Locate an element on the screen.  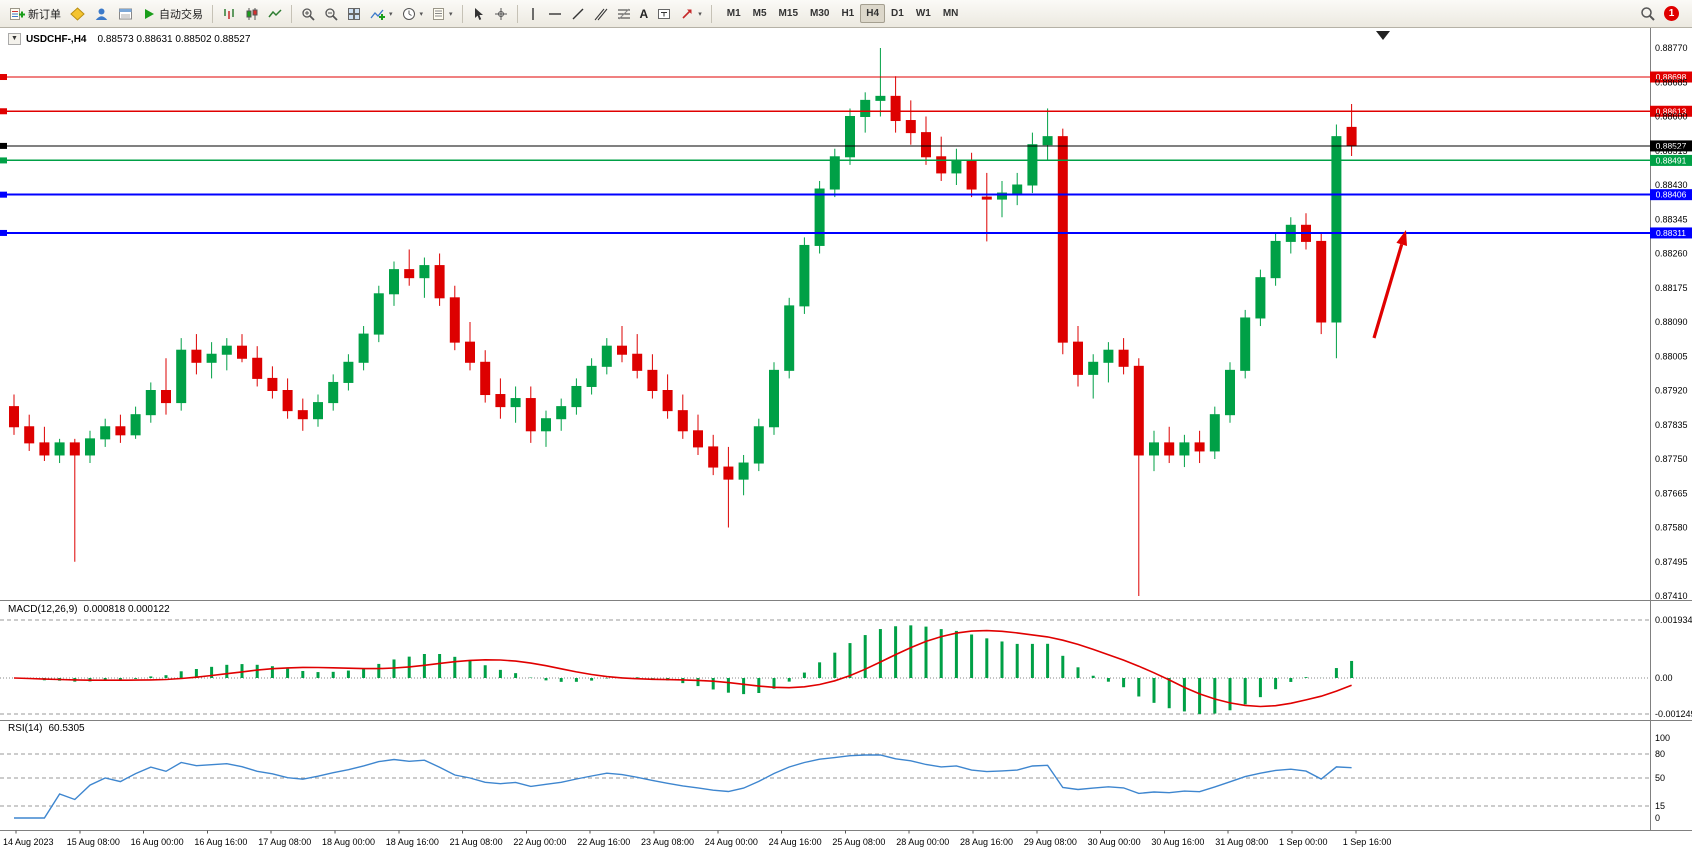
svg-text: 24 Aug 16:00 is located at coordinates (795, 842).